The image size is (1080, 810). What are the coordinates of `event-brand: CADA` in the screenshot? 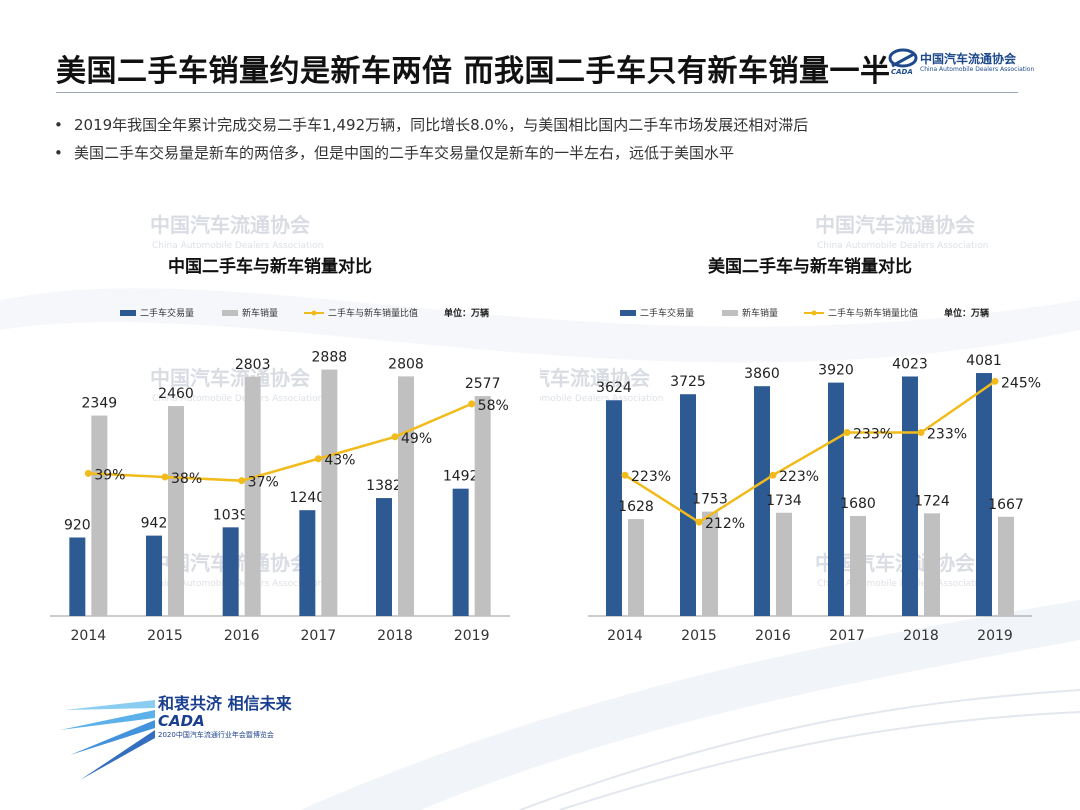 It's located at (181, 721).